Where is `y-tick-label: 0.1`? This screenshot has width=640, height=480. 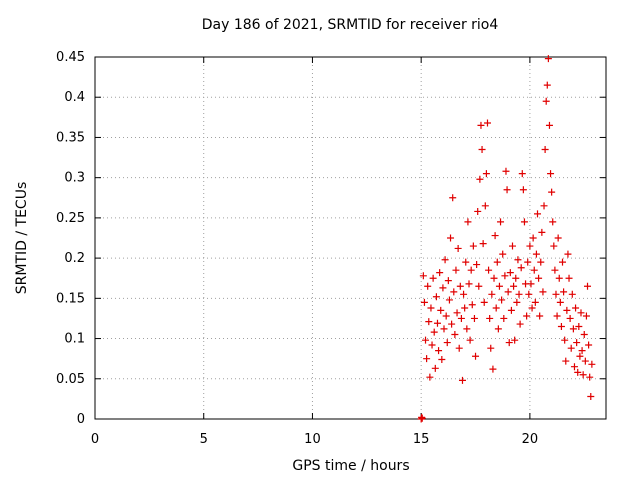
y-tick-label: 0.1 is located at coordinates (74, 339).